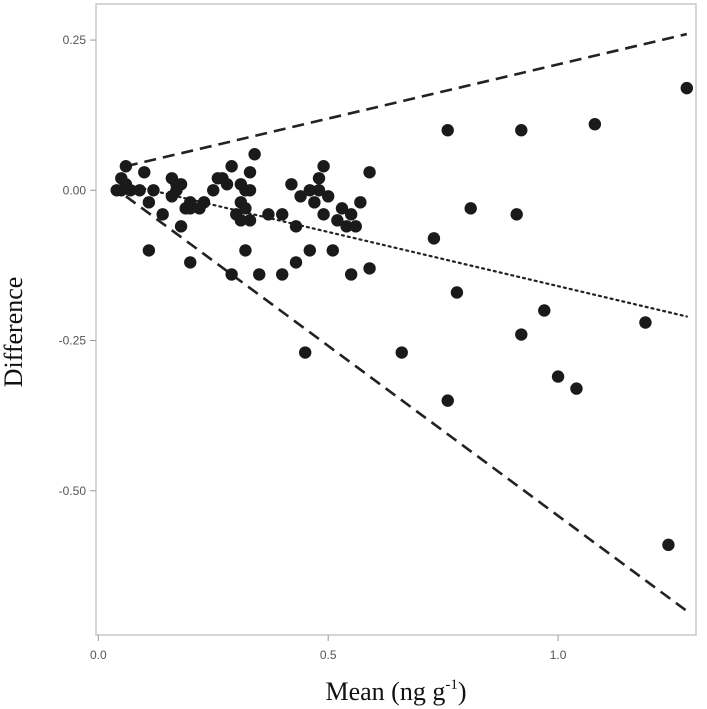  Describe the element at coordinates (385, 691) in the screenshot. I see `x-axis-title-main: Mean (ng g` at that location.